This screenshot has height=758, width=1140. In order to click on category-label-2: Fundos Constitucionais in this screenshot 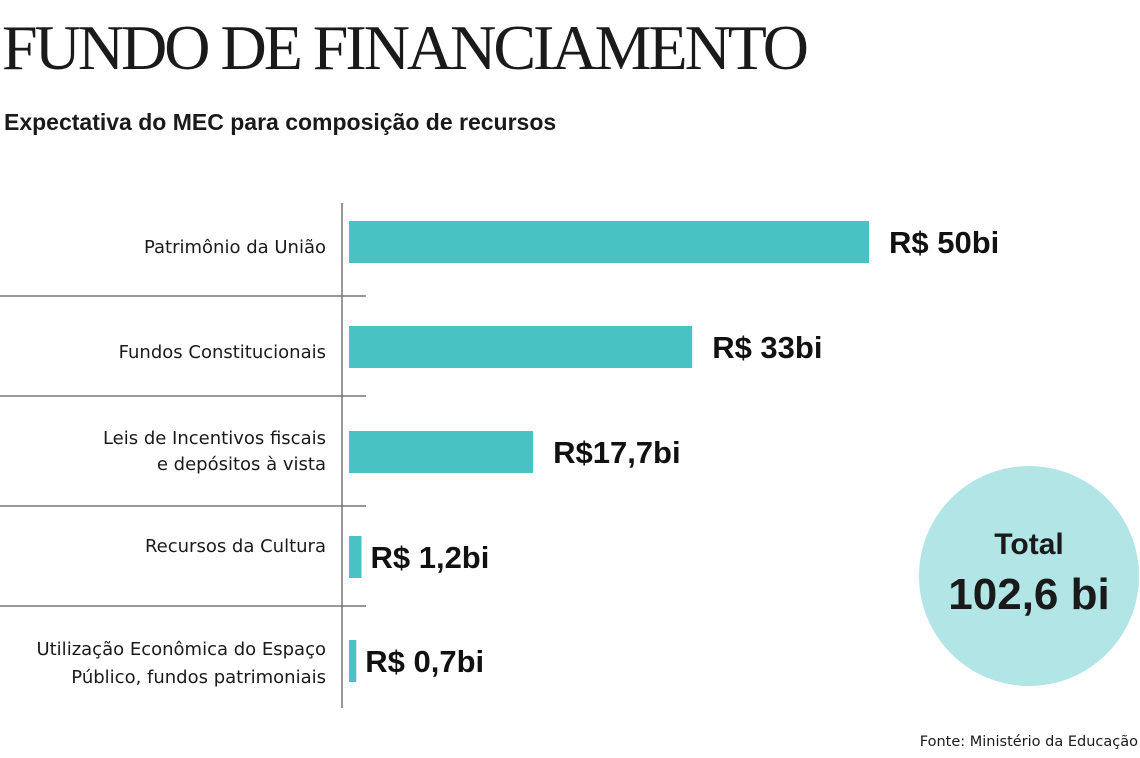, I will do `click(222, 352)`.